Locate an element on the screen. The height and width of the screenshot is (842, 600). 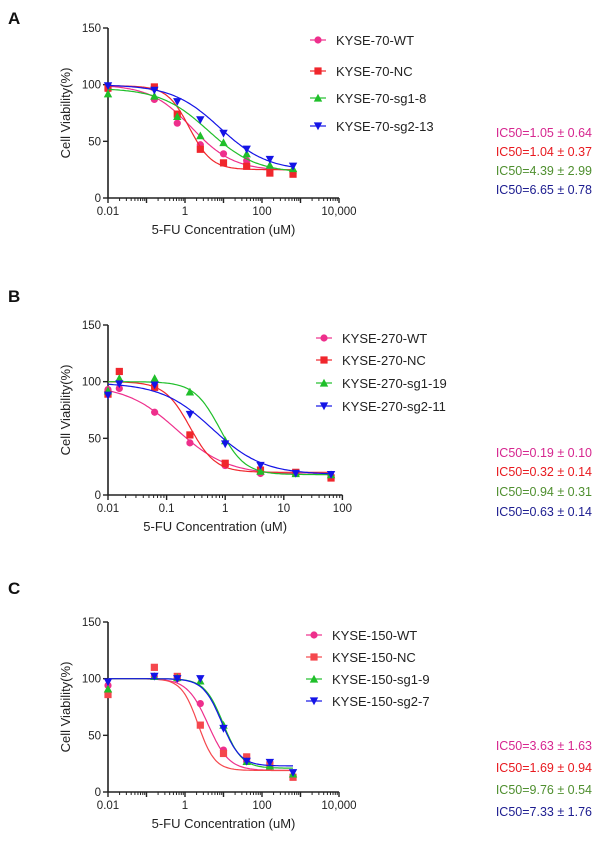
ic50-label: IC50=3.63 ± 1.63 is located at coordinates (544, 746).